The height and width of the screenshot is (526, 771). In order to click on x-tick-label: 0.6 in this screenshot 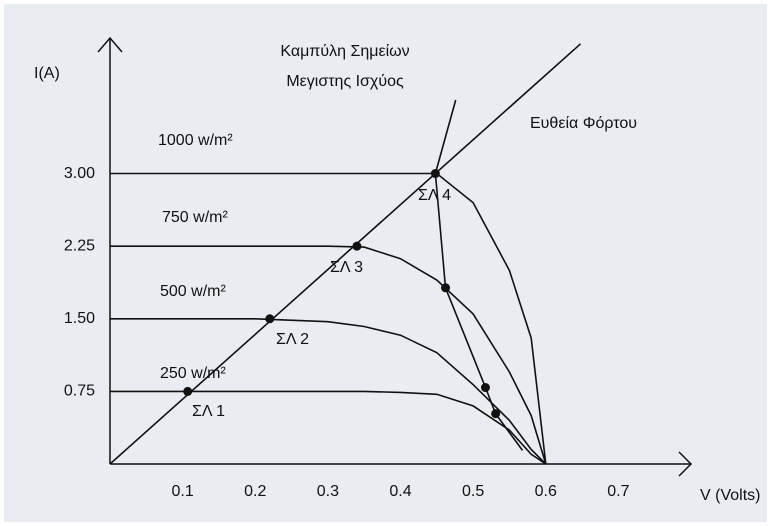, I will do `click(546, 491)`.